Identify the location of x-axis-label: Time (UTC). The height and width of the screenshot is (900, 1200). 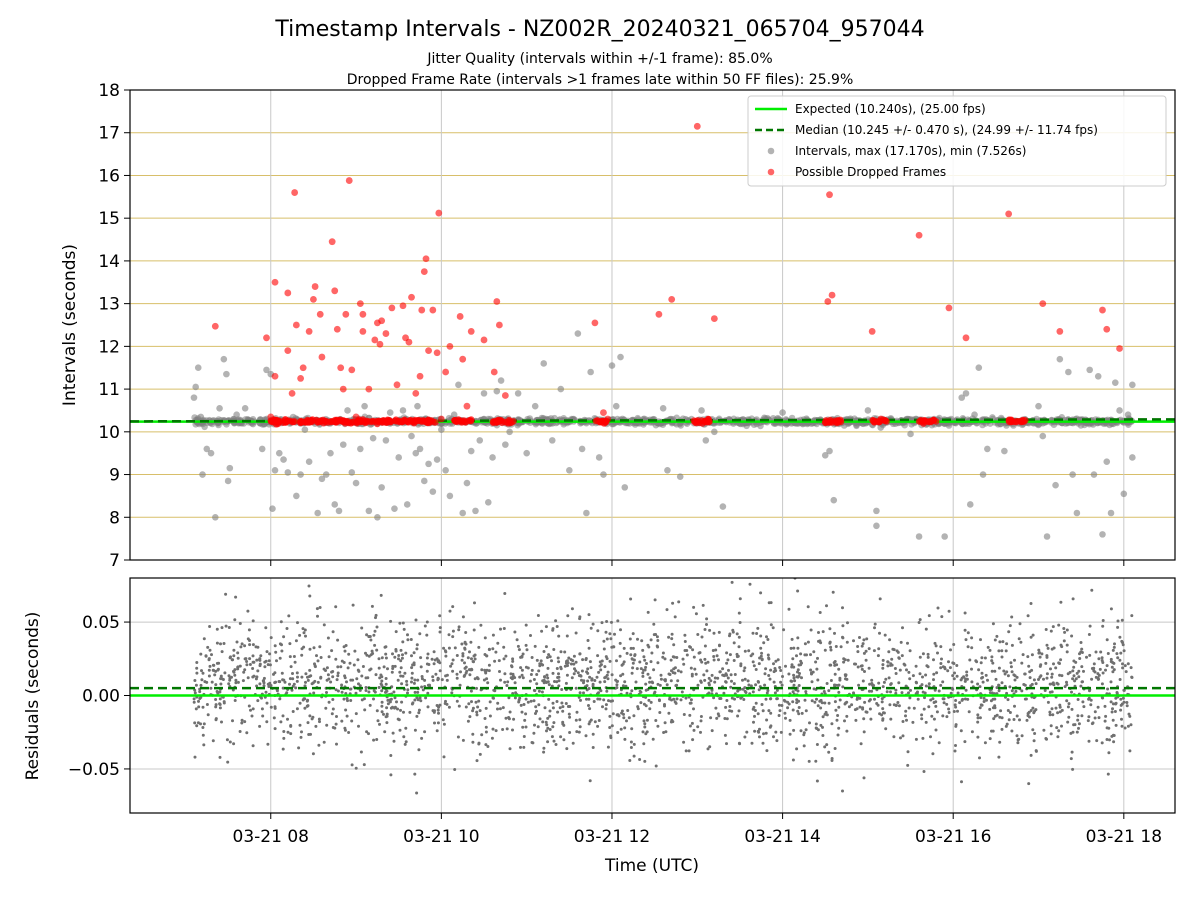
(651, 866).